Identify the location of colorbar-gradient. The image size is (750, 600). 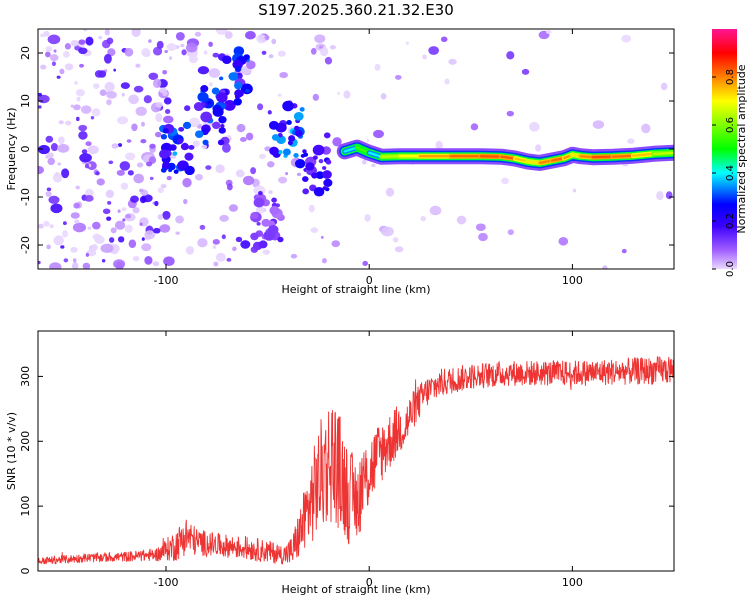
(724, 149).